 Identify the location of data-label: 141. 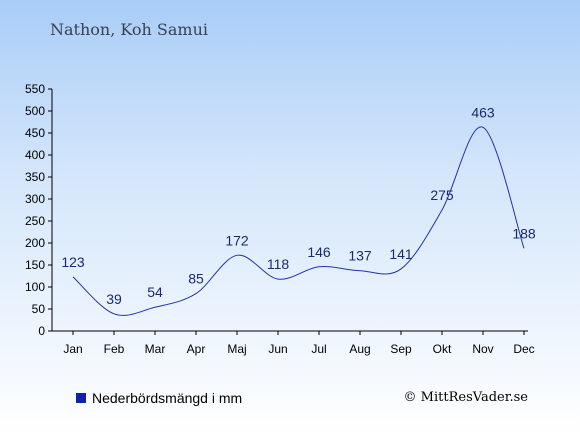
(401, 254).